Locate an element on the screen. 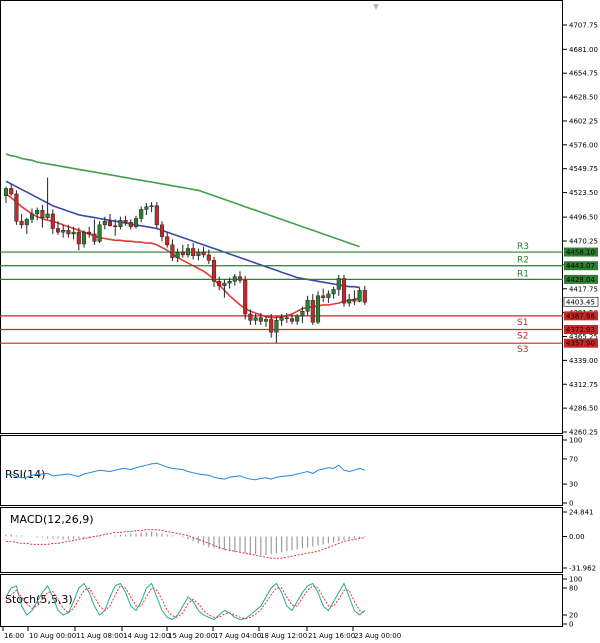 This screenshot has width=600, height=643. time-tick-label: 18 Aug 12:00 is located at coordinates (283, 636).